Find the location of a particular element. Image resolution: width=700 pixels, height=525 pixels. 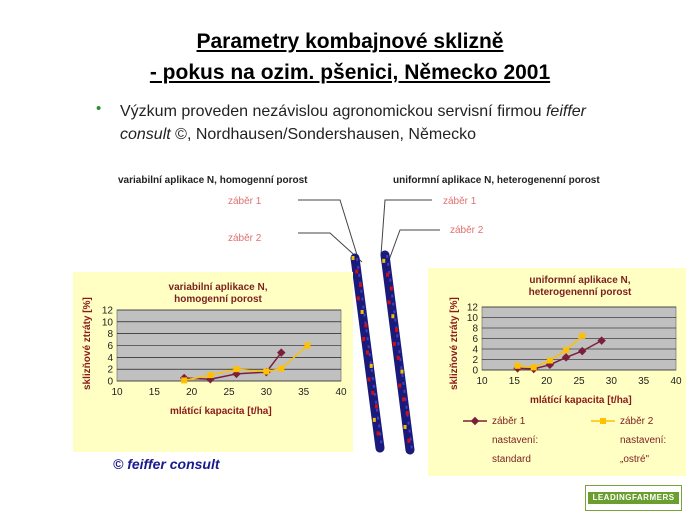

body-text-part2: ©, Nordhausen/Sondershausen, Německo is located at coordinates (323, 134).